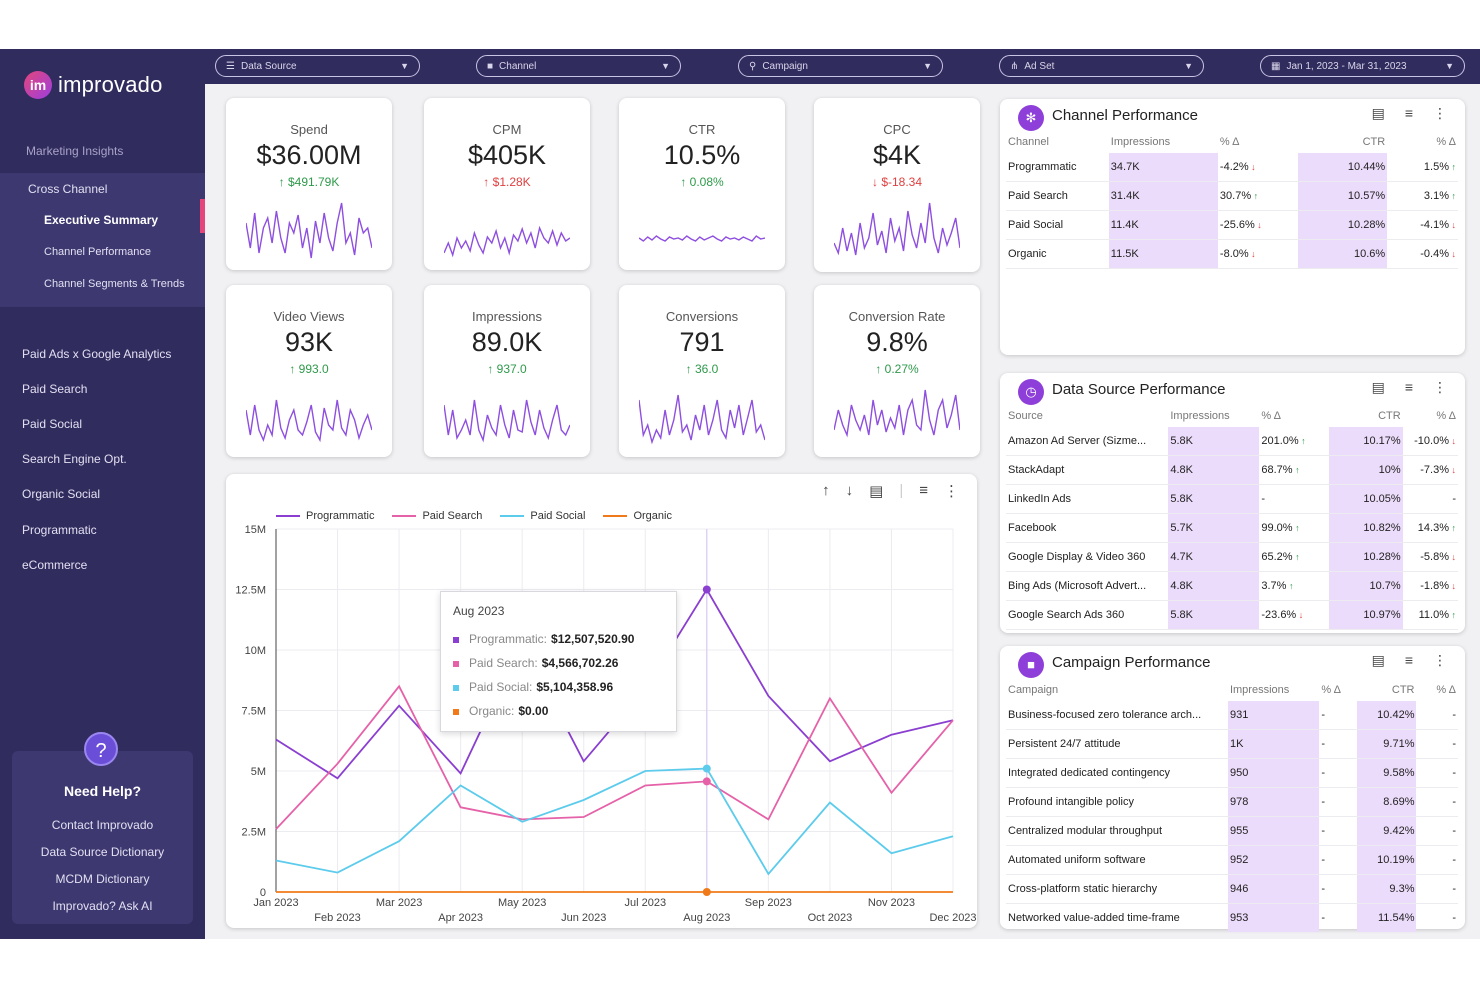 Image resolution: width=1480 pixels, height=987 pixels. Describe the element at coordinates (593, 639) in the screenshot. I see `tooltip-value: $12,507,520.90` at that location.